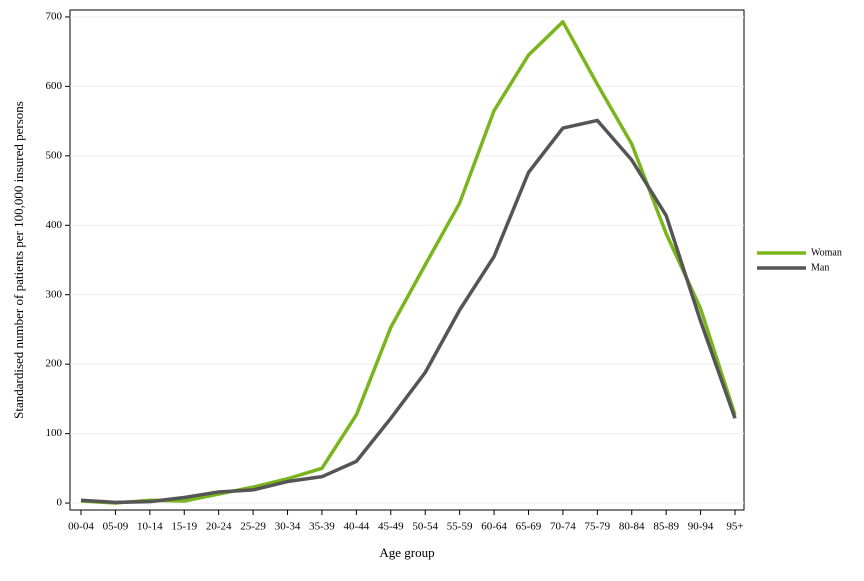 The image size is (864, 581). Describe the element at coordinates (494, 527) in the screenshot. I see `x-tick-label: 60-64` at that location.